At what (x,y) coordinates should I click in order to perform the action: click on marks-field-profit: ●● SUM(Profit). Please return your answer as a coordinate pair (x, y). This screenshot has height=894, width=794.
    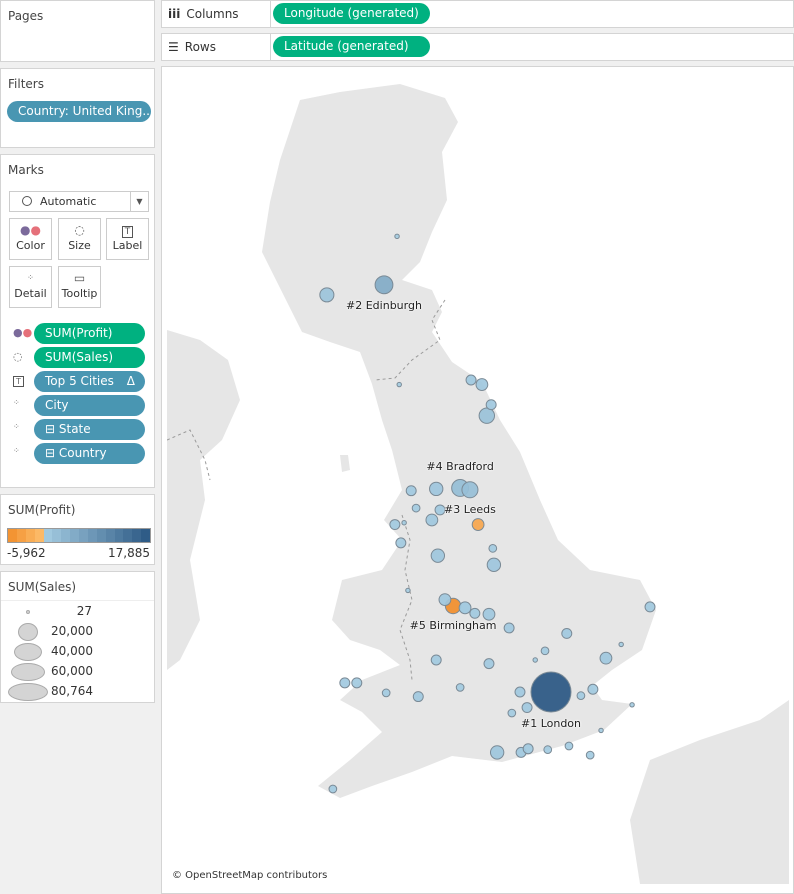
    Looking at the image, I should click on (79, 333).